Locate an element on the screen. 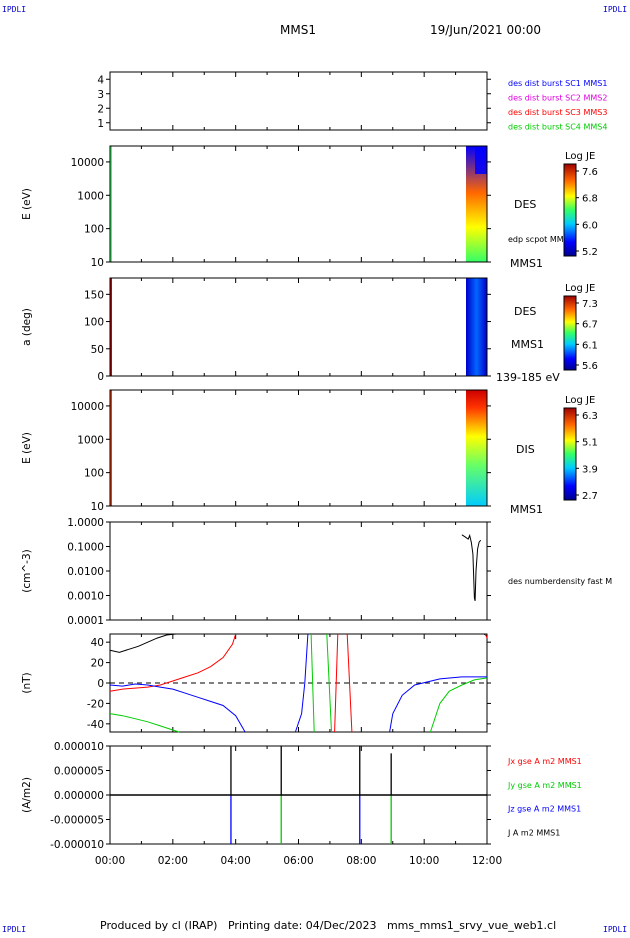 Image resolution: width=630 pixels, height=938 pixels. y-axis-label: (cm^-3) is located at coordinates (27, 570).